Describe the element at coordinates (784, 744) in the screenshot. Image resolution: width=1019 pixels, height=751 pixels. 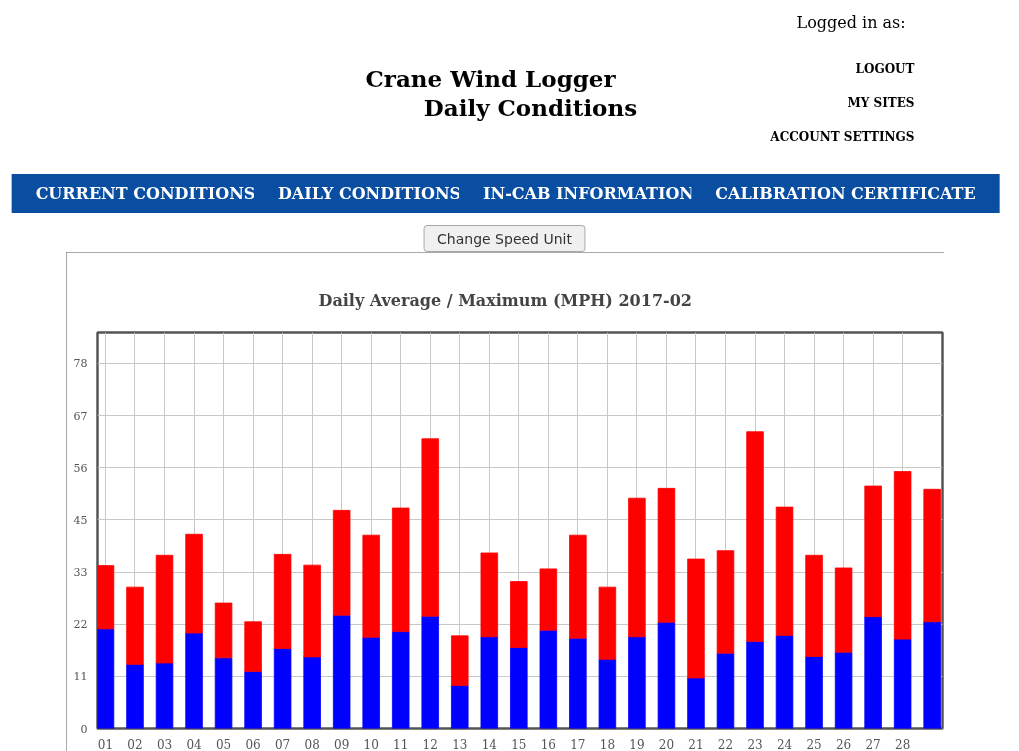
I see `x-tick-label: 24` at that location.